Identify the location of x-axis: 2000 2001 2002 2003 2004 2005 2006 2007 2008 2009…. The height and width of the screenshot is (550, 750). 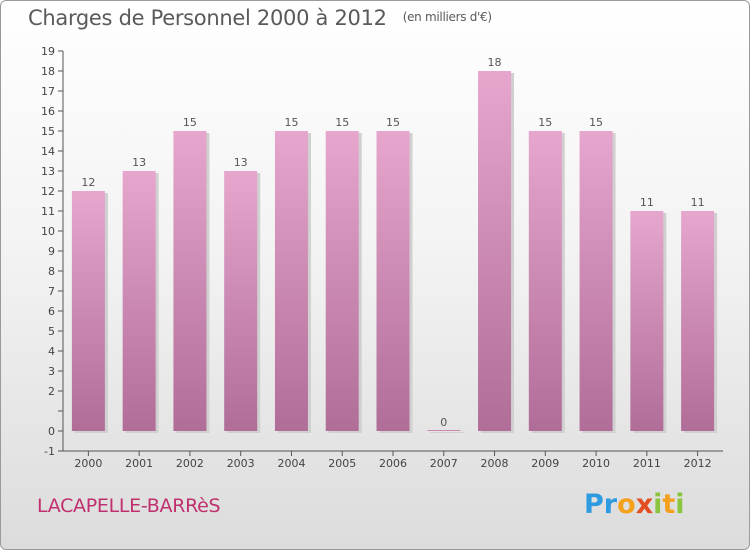
(393, 460).